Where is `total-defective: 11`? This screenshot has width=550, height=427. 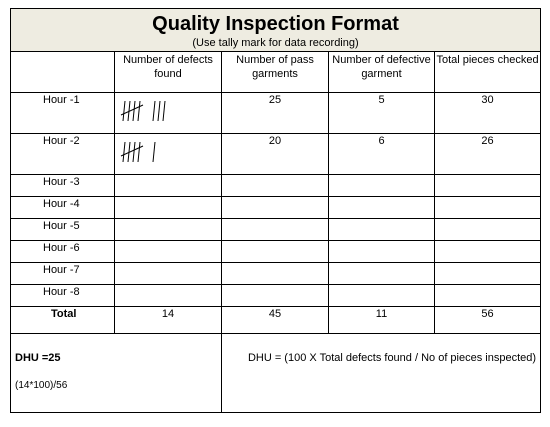 total-defective: 11 is located at coordinates (381, 320).